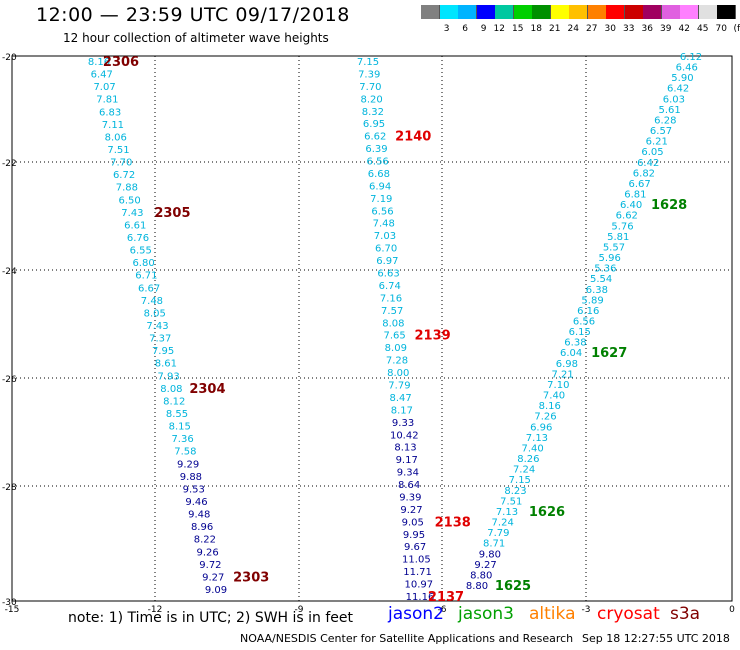 This screenshot has height=650, width=740. What do you see at coordinates (515, 491) in the screenshot?
I see `wave-height-value: 8.23` at bounding box center [515, 491].